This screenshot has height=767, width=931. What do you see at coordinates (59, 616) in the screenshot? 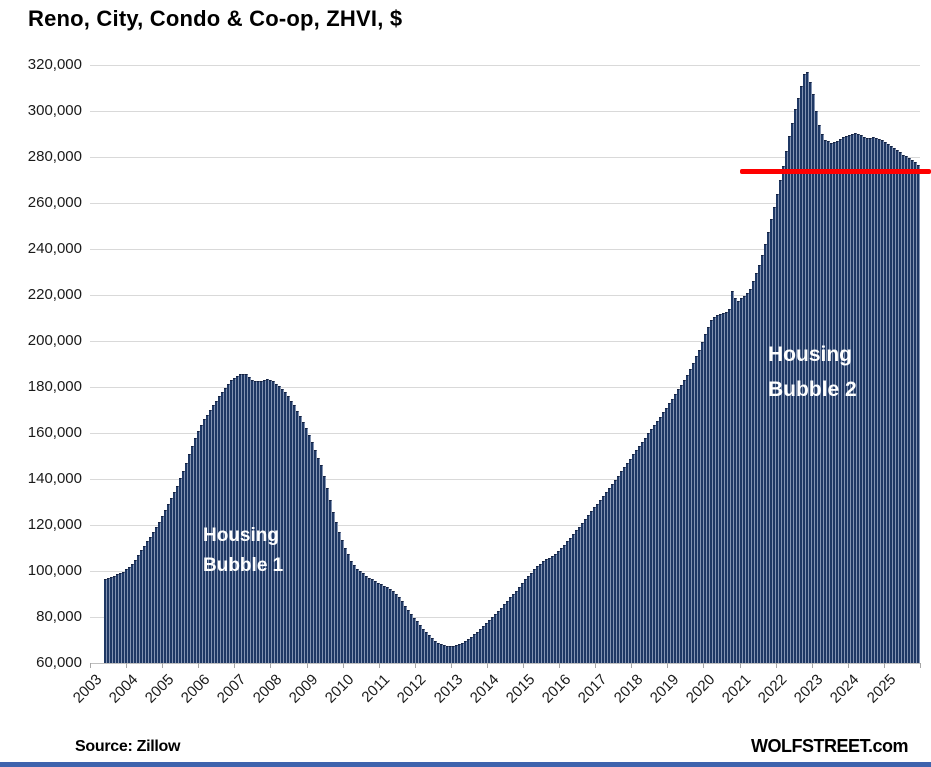
I see `y-axis-tick-label: 80,000` at bounding box center [59, 616].